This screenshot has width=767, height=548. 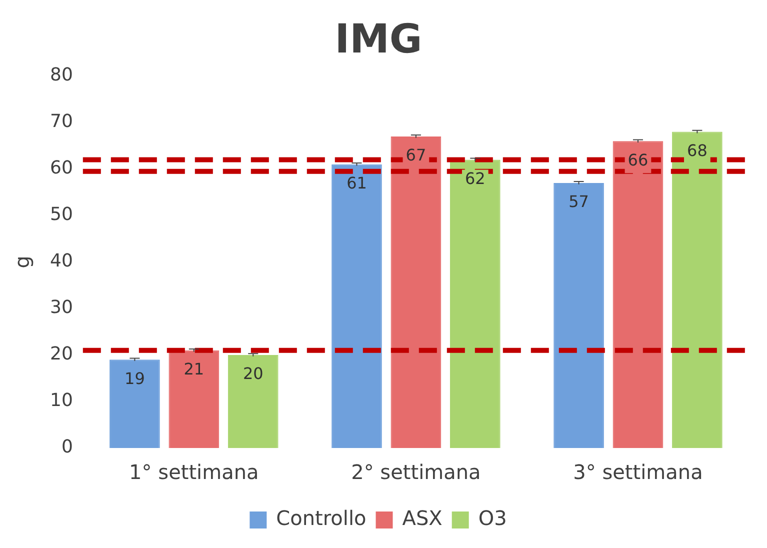 I want to click on data-label: 19, so click(x=134, y=378).